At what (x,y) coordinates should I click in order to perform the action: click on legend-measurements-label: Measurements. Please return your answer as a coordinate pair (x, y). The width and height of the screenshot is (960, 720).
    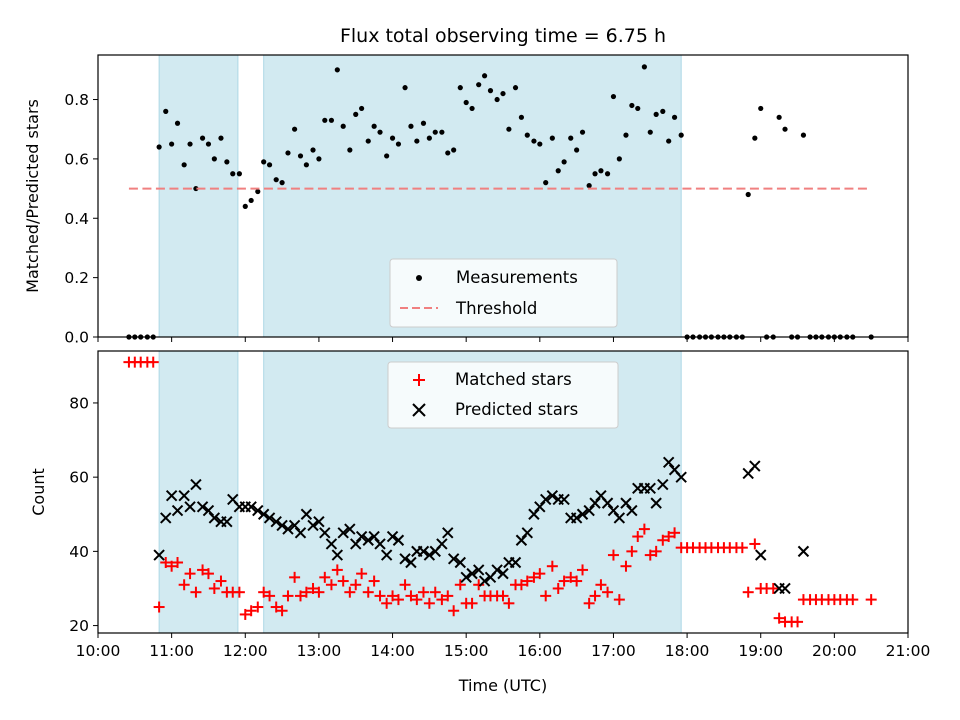
    Looking at the image, I should click on (517, 277).